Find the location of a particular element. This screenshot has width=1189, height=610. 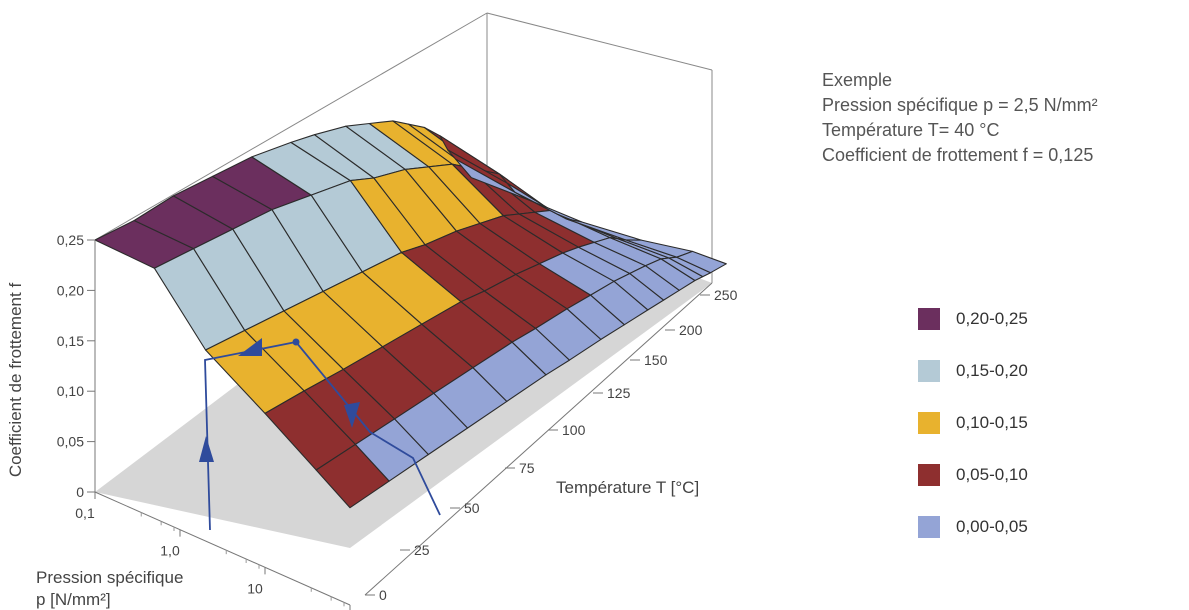

z-tick-label: 0,10 is located at coordinates (70, 391).